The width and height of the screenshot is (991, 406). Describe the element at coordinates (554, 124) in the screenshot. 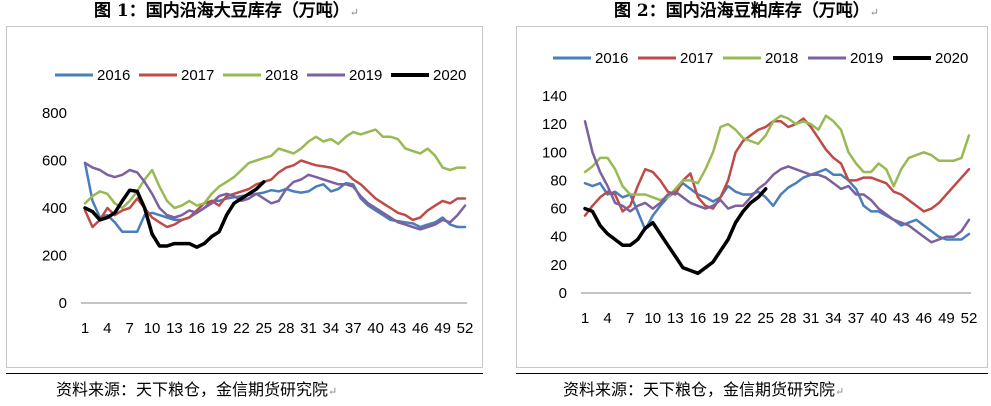

I see `y-tick-label: 120` at that location.